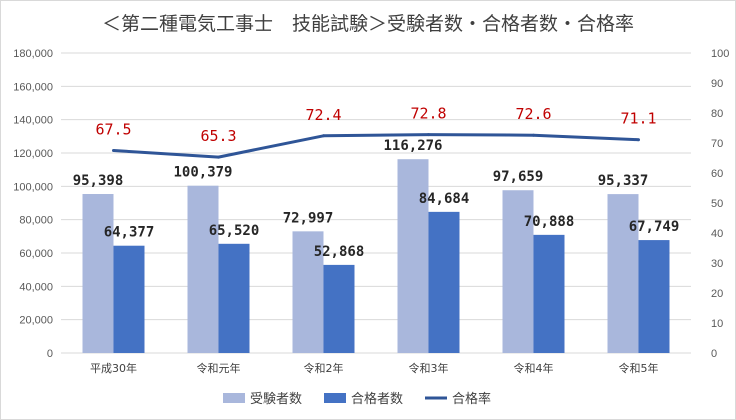 This screenshot has width=736, height=420. I want to click on right-tick-label: 90, so click(717, 84).